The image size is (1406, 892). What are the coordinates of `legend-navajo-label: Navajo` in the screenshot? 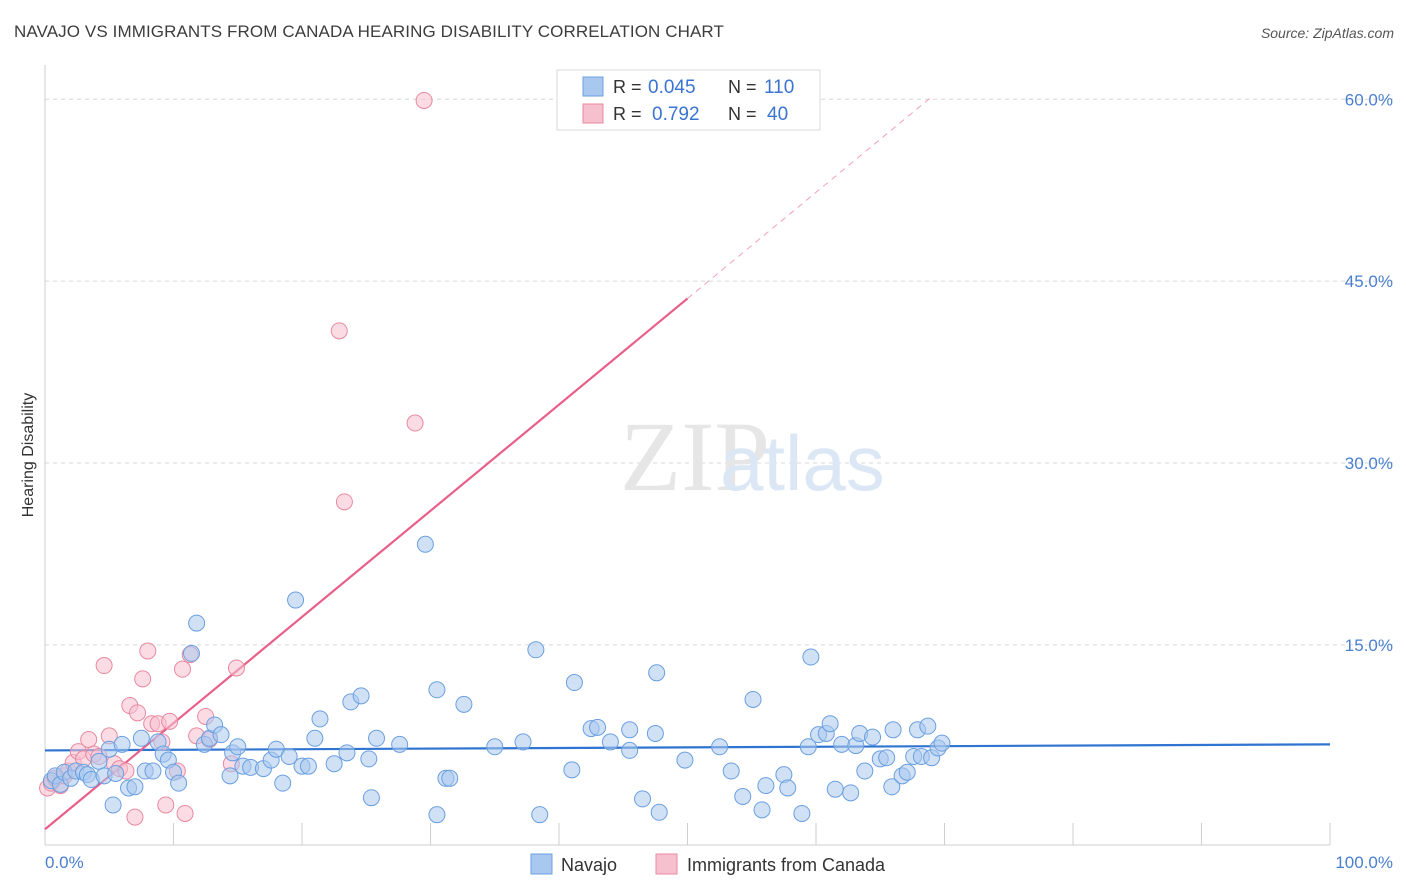 It's located at (589, 865).